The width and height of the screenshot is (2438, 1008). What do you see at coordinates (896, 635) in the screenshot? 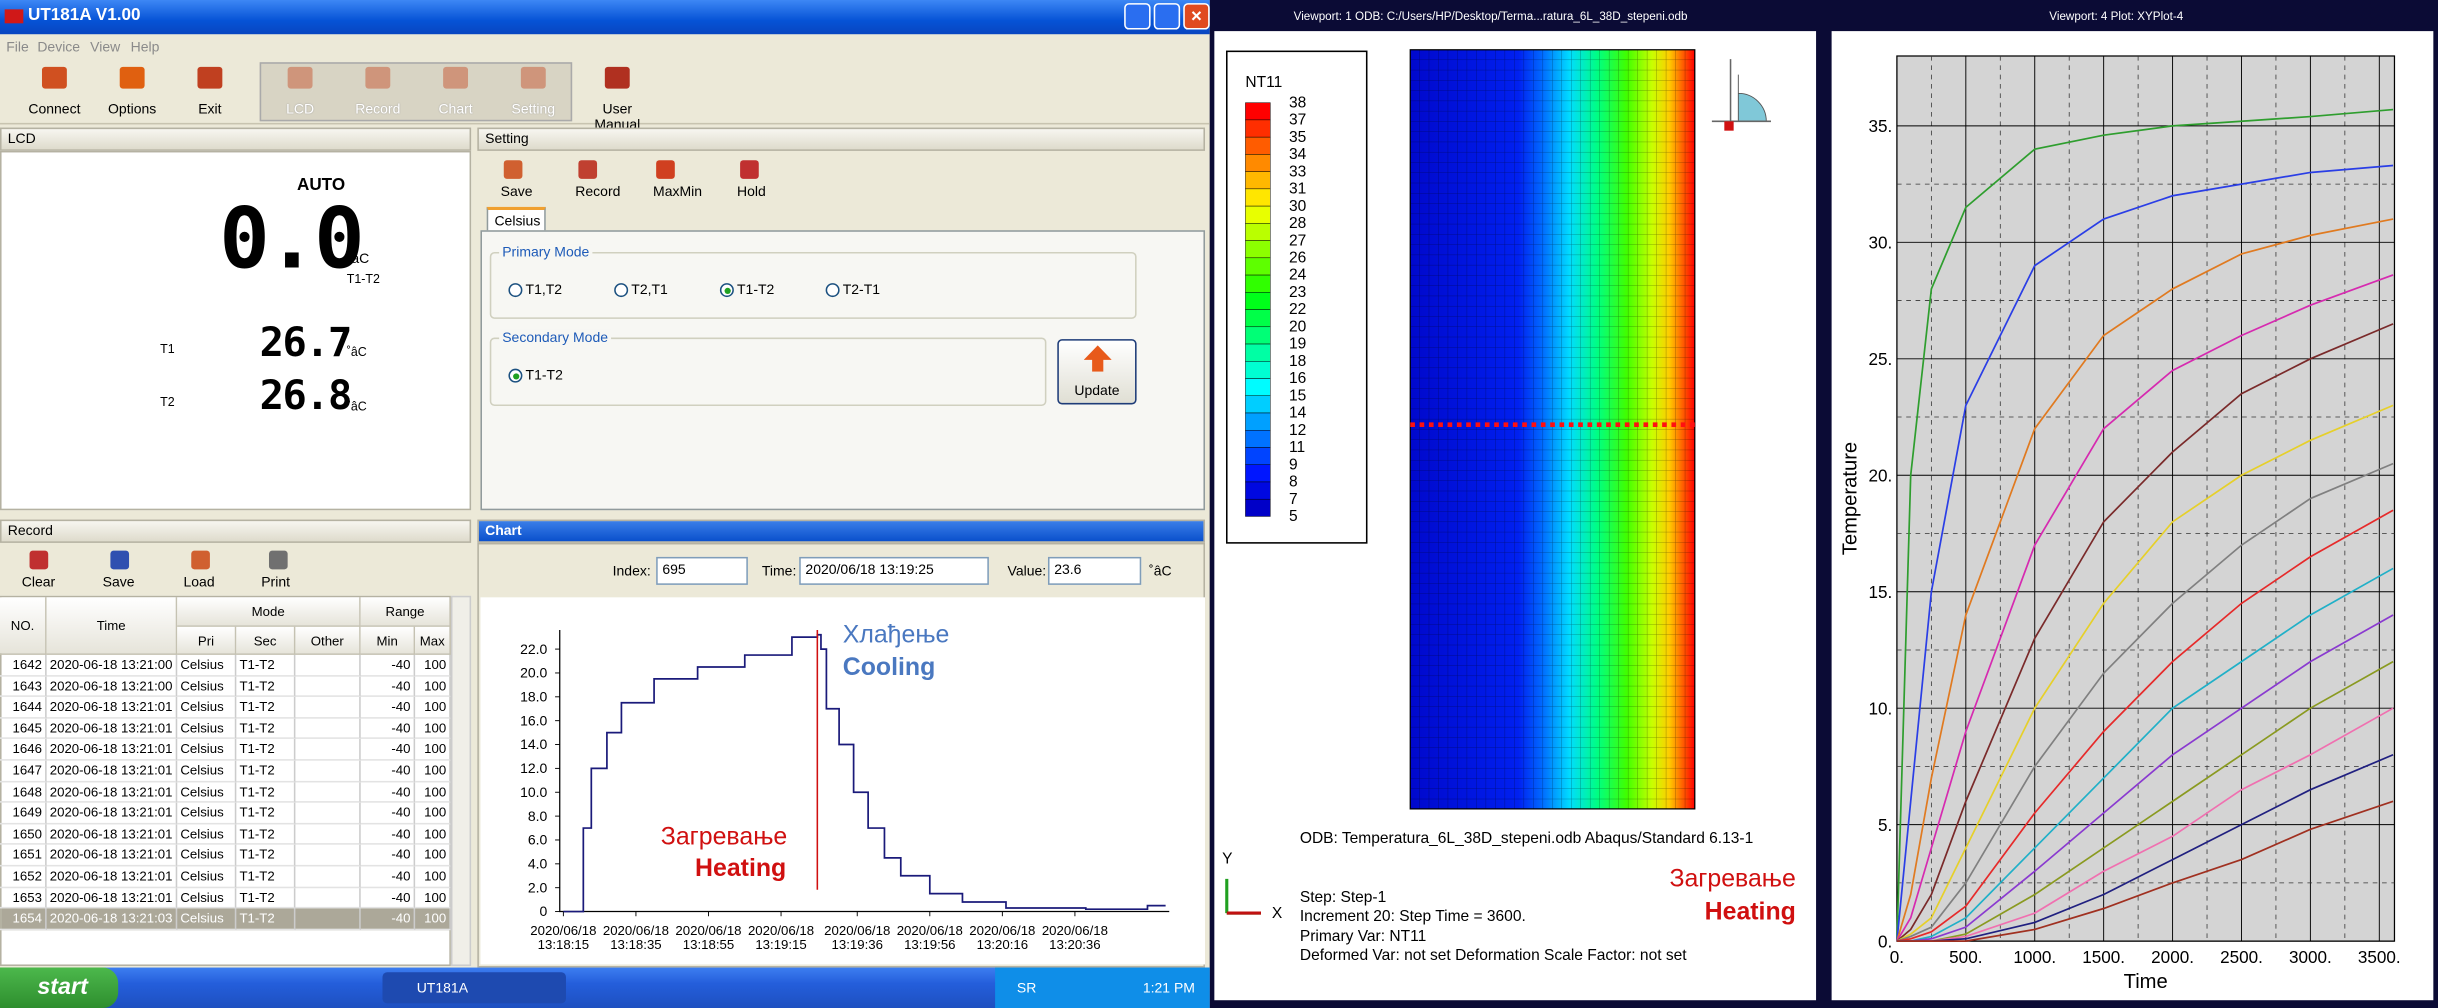
I see `annotation: Хлађење` at bounding box center [896, 635].